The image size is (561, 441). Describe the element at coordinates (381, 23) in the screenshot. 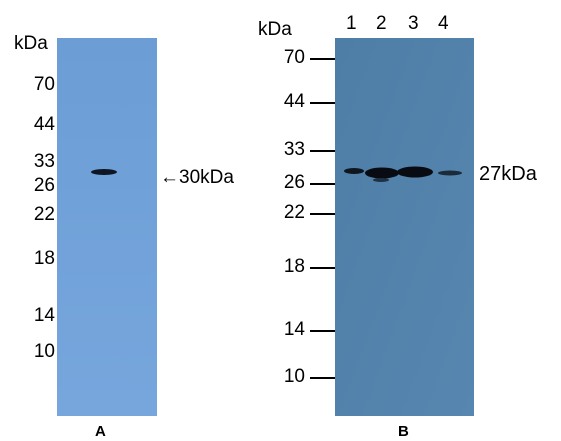

I see `panel-b-lane-2: 2` at that location.